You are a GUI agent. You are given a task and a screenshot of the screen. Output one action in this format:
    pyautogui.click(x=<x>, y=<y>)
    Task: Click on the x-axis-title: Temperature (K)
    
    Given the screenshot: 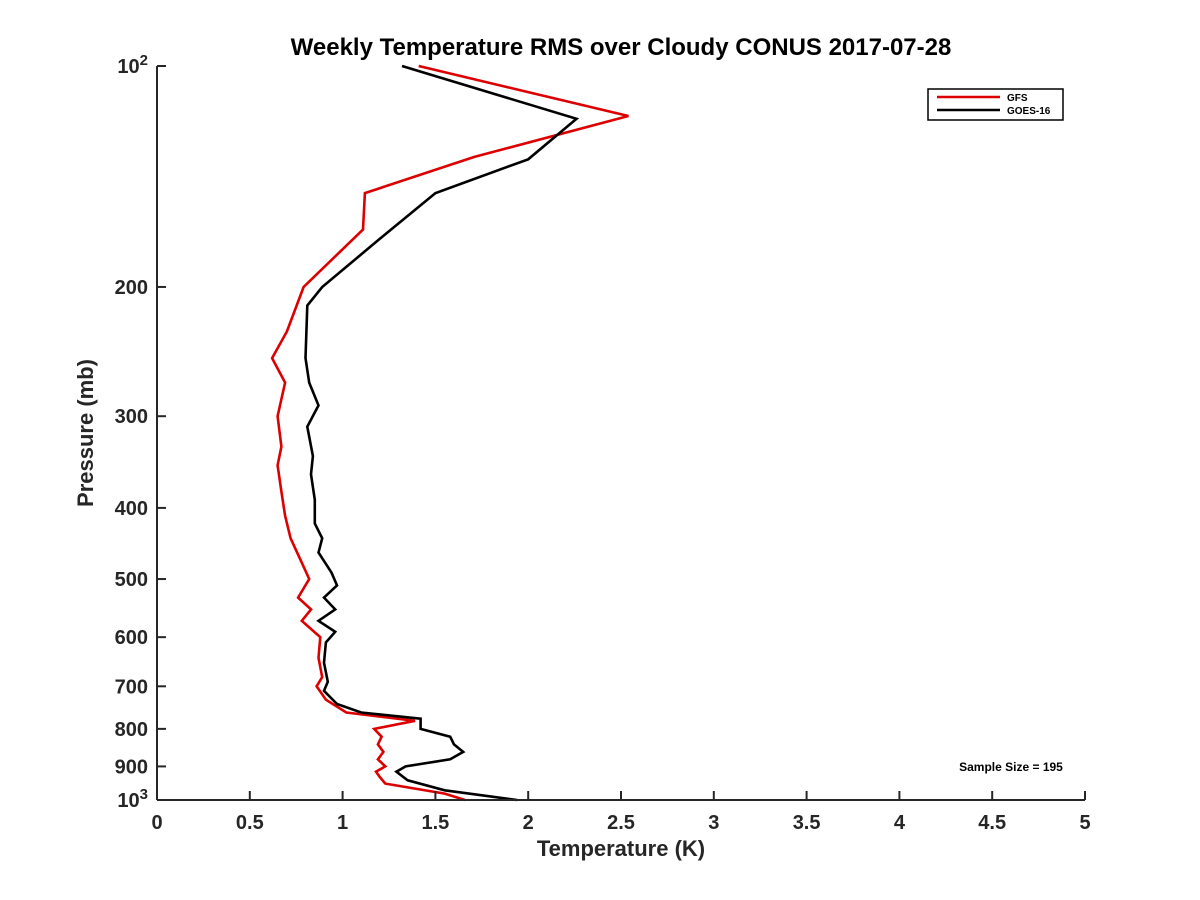 What is the action you would take?
    pyautogui.click(x=621, y=848)
    